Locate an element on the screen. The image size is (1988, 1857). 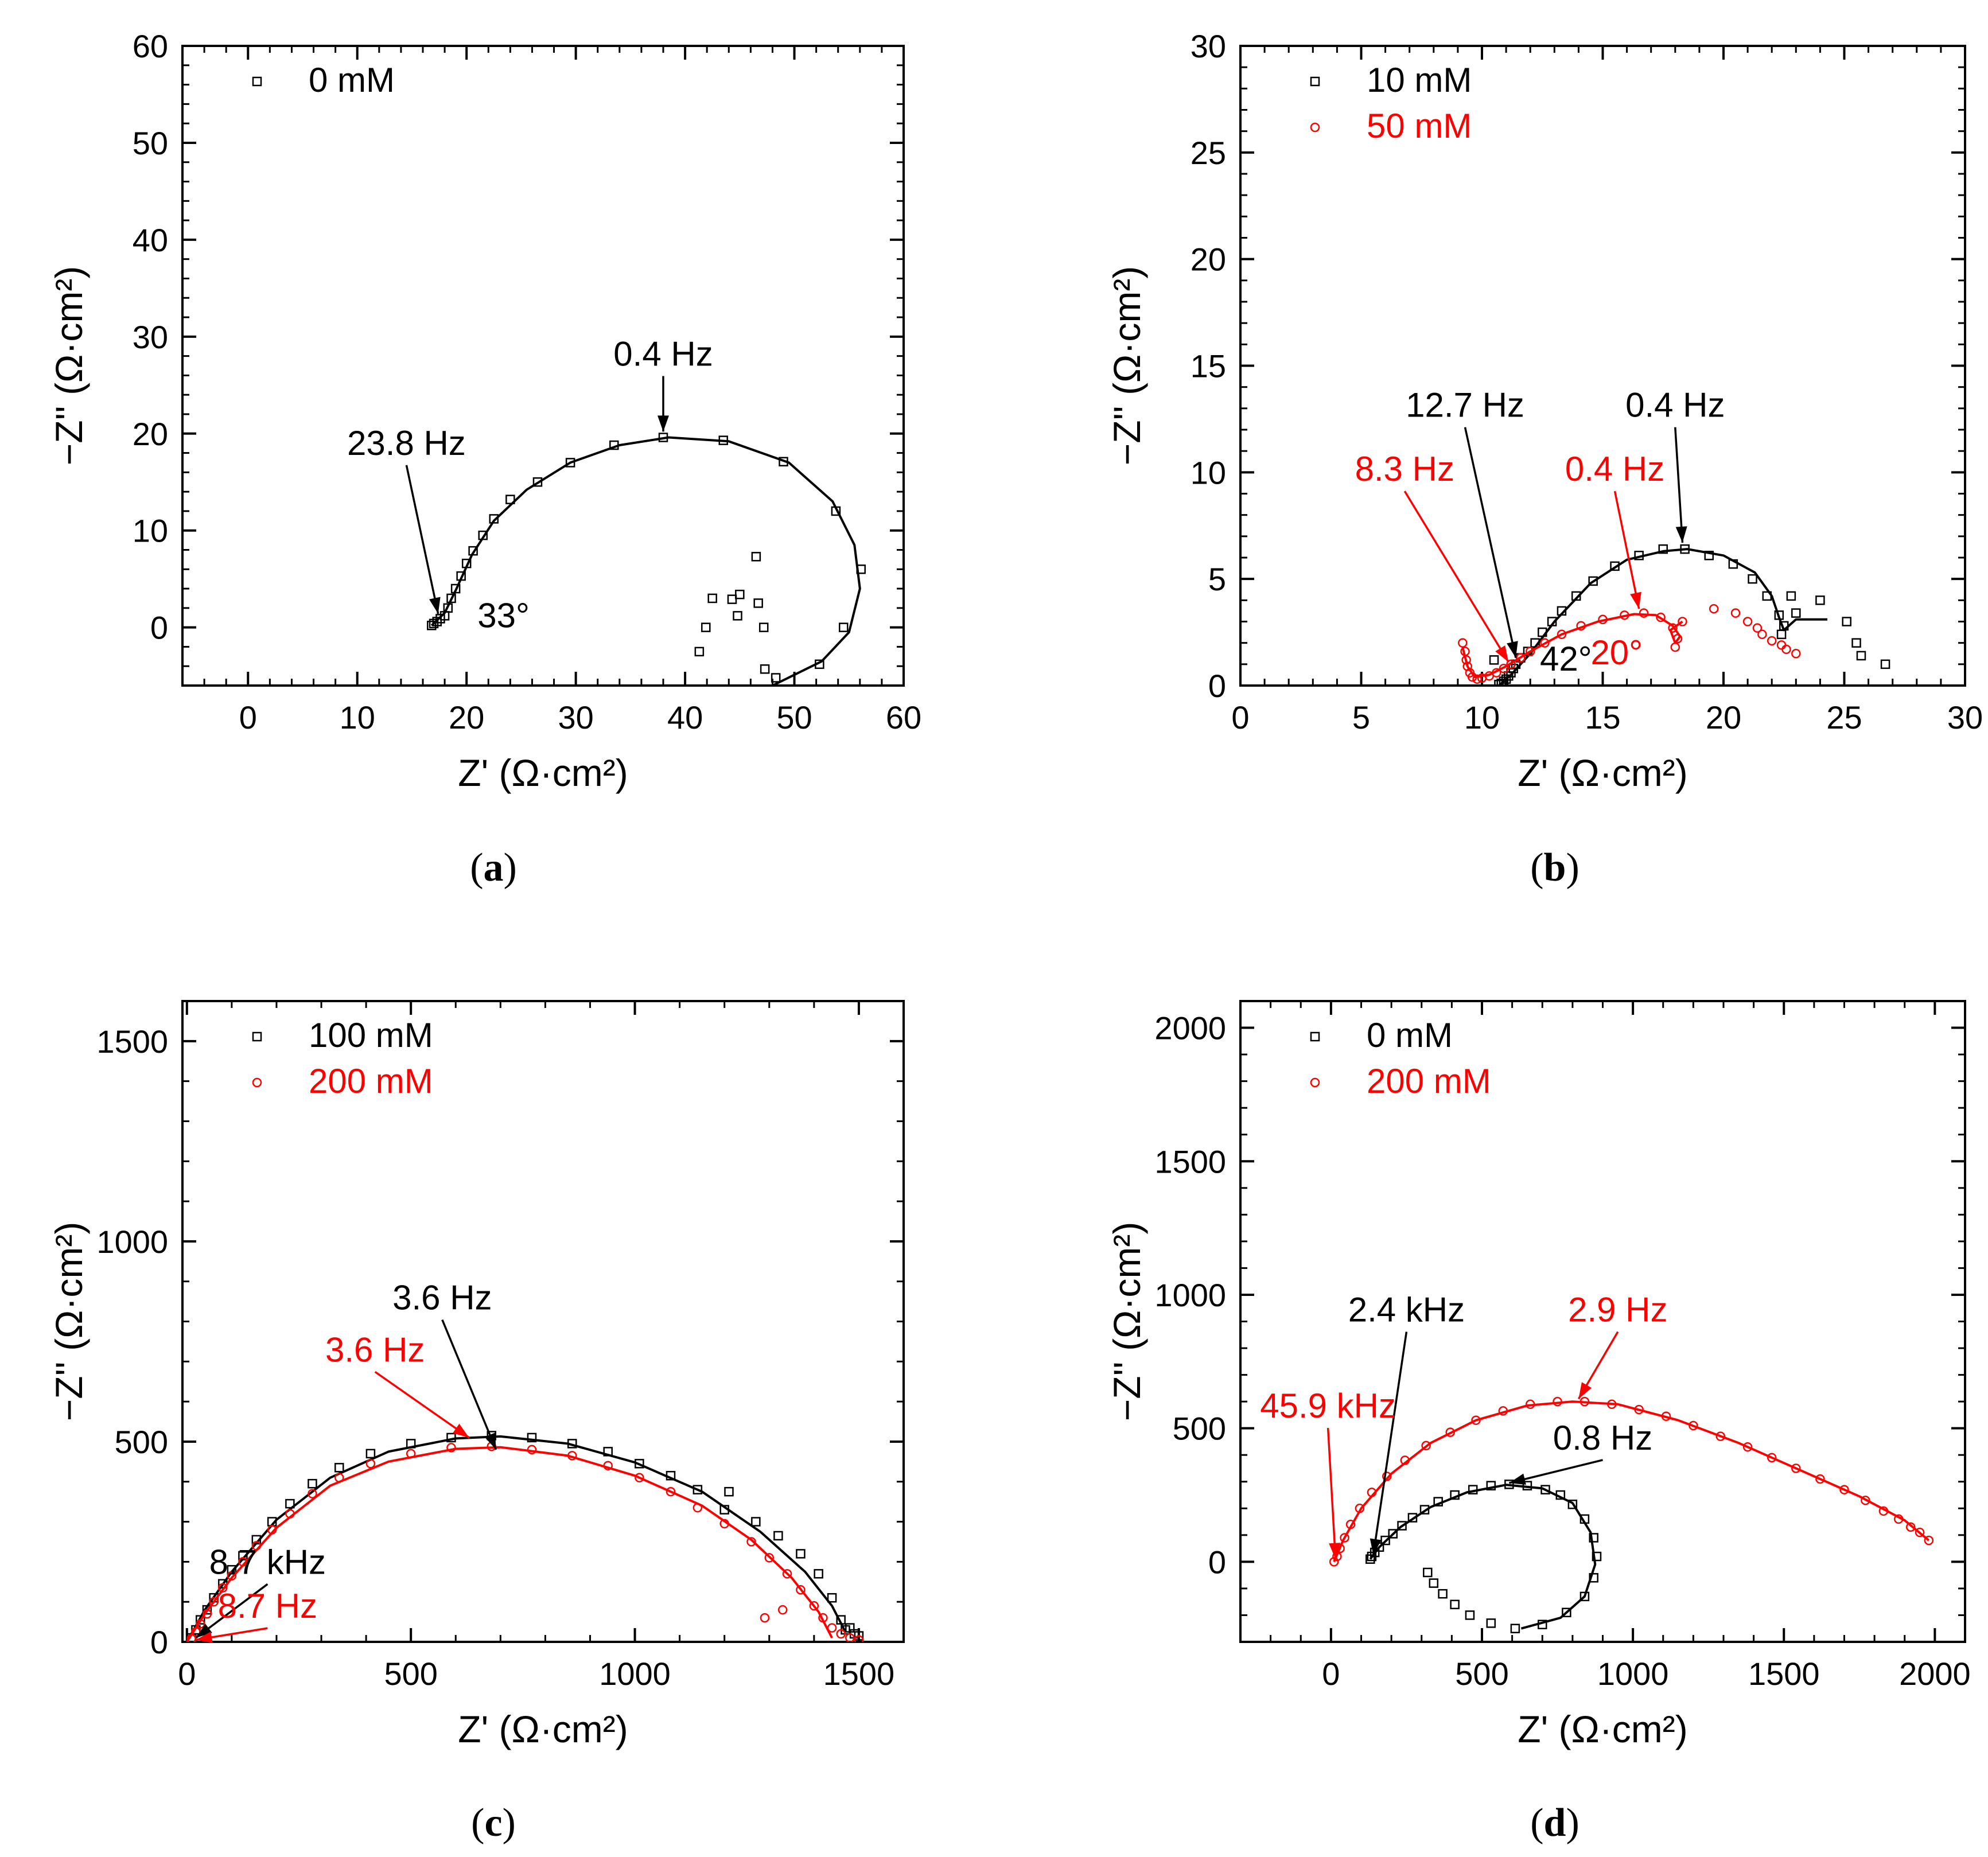
y-tick-label: 40 is located at coordinates (150, 240).